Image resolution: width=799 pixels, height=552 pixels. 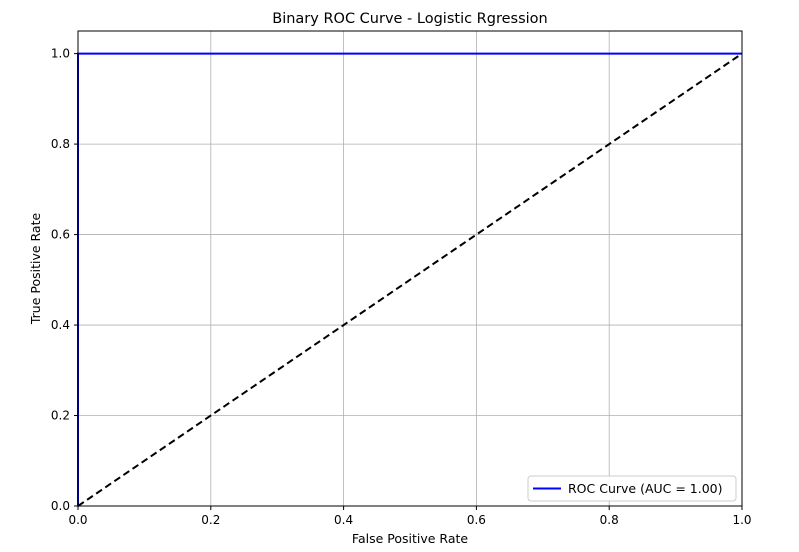 I want to click on chart-title: Binary ROC Curve - Logistic Rgression, so click(x=409, y=19).